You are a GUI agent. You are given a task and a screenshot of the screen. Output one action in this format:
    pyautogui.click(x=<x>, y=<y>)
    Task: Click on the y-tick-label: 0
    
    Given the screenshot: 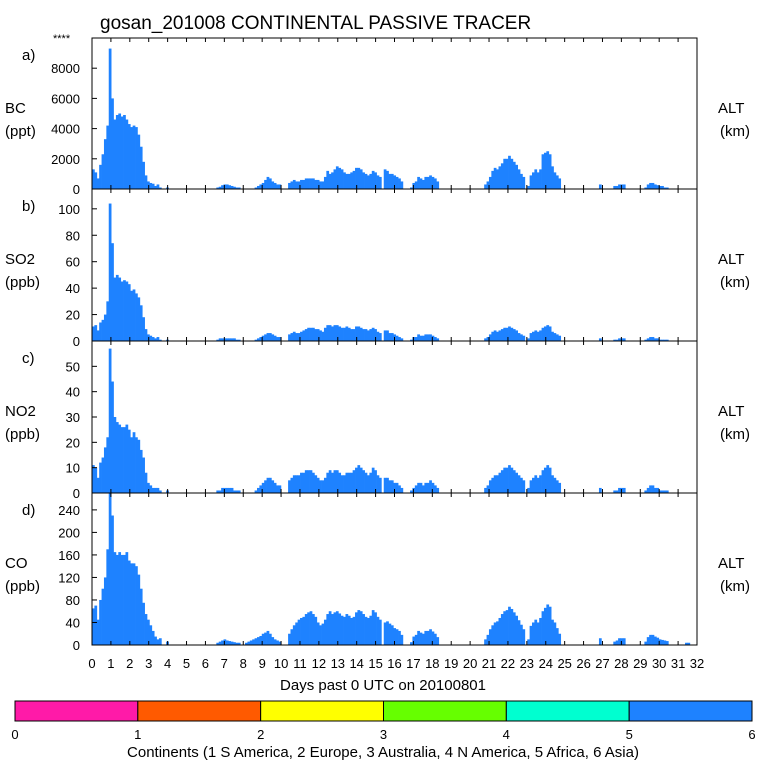 What is the action you would take?
    pyautogui.click(x=76, y=189)
    